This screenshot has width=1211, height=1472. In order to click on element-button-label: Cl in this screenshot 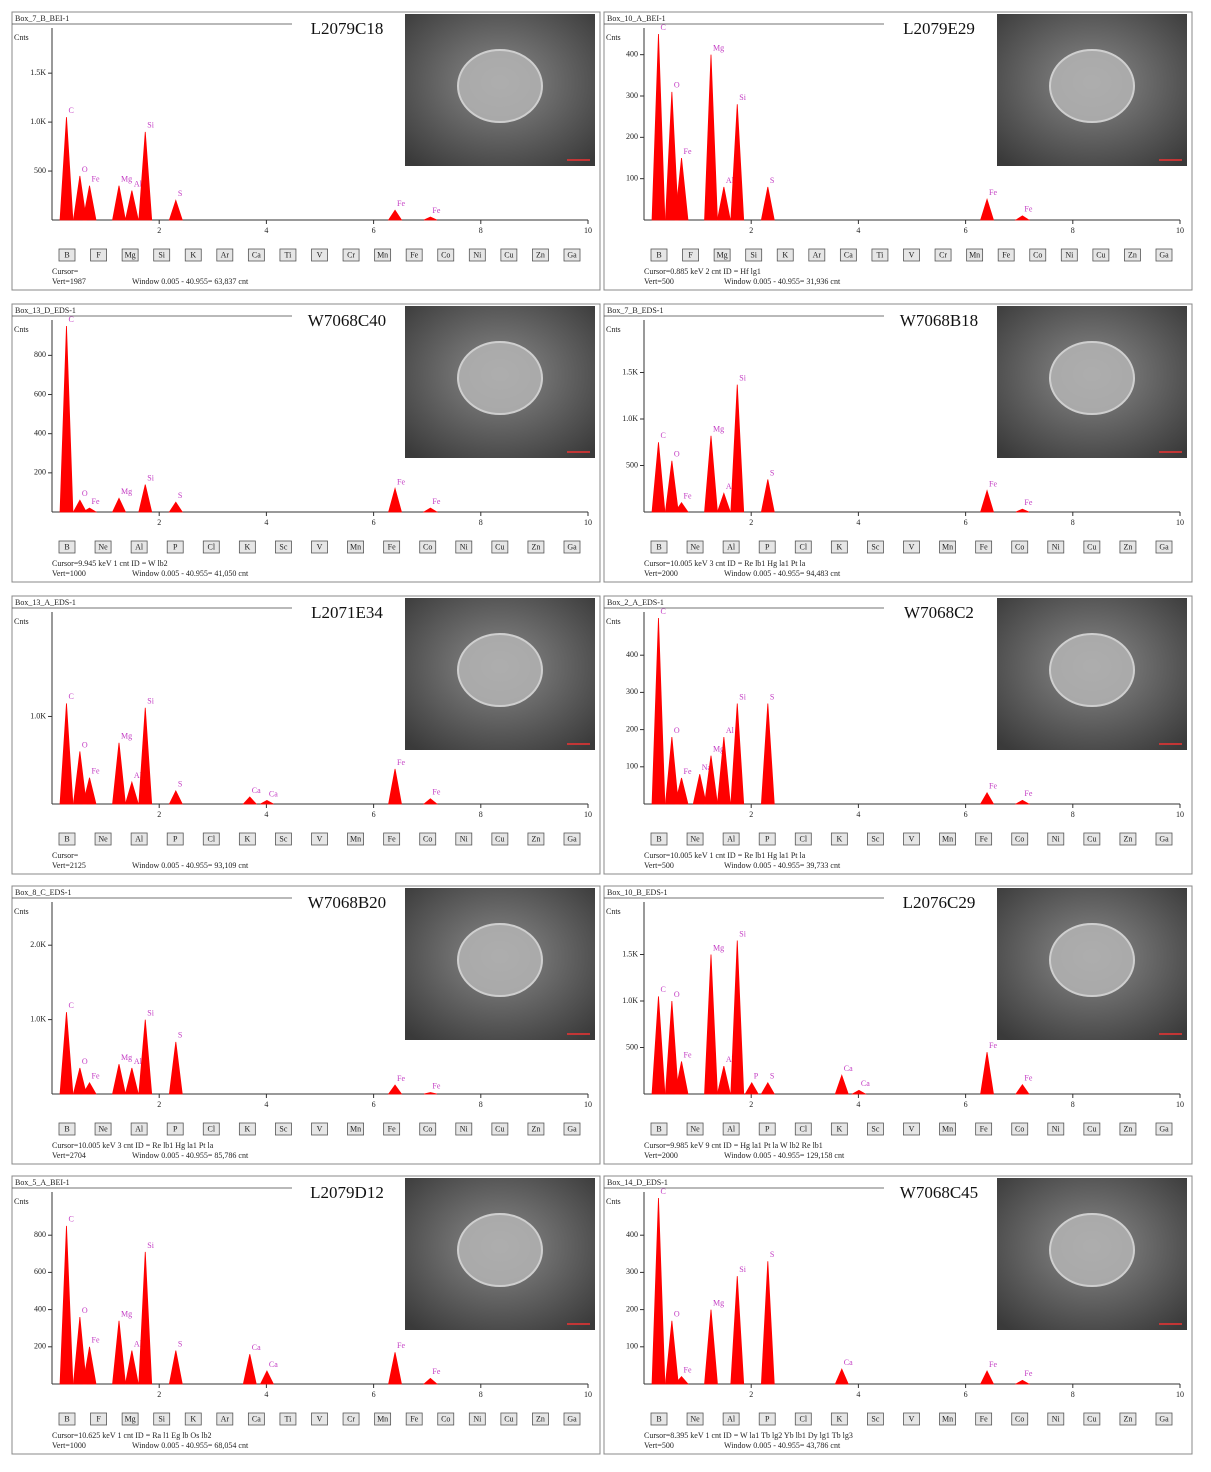, I will do `click(212, 546)`.